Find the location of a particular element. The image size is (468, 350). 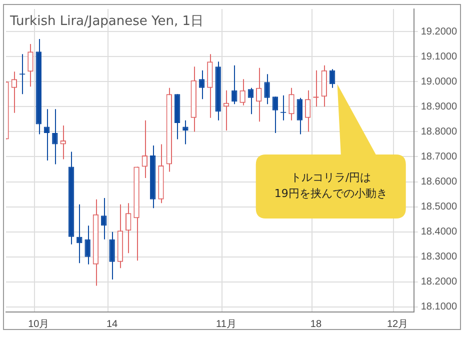

y-tick-label: 19.1000 is located at coordinates (439, 56).